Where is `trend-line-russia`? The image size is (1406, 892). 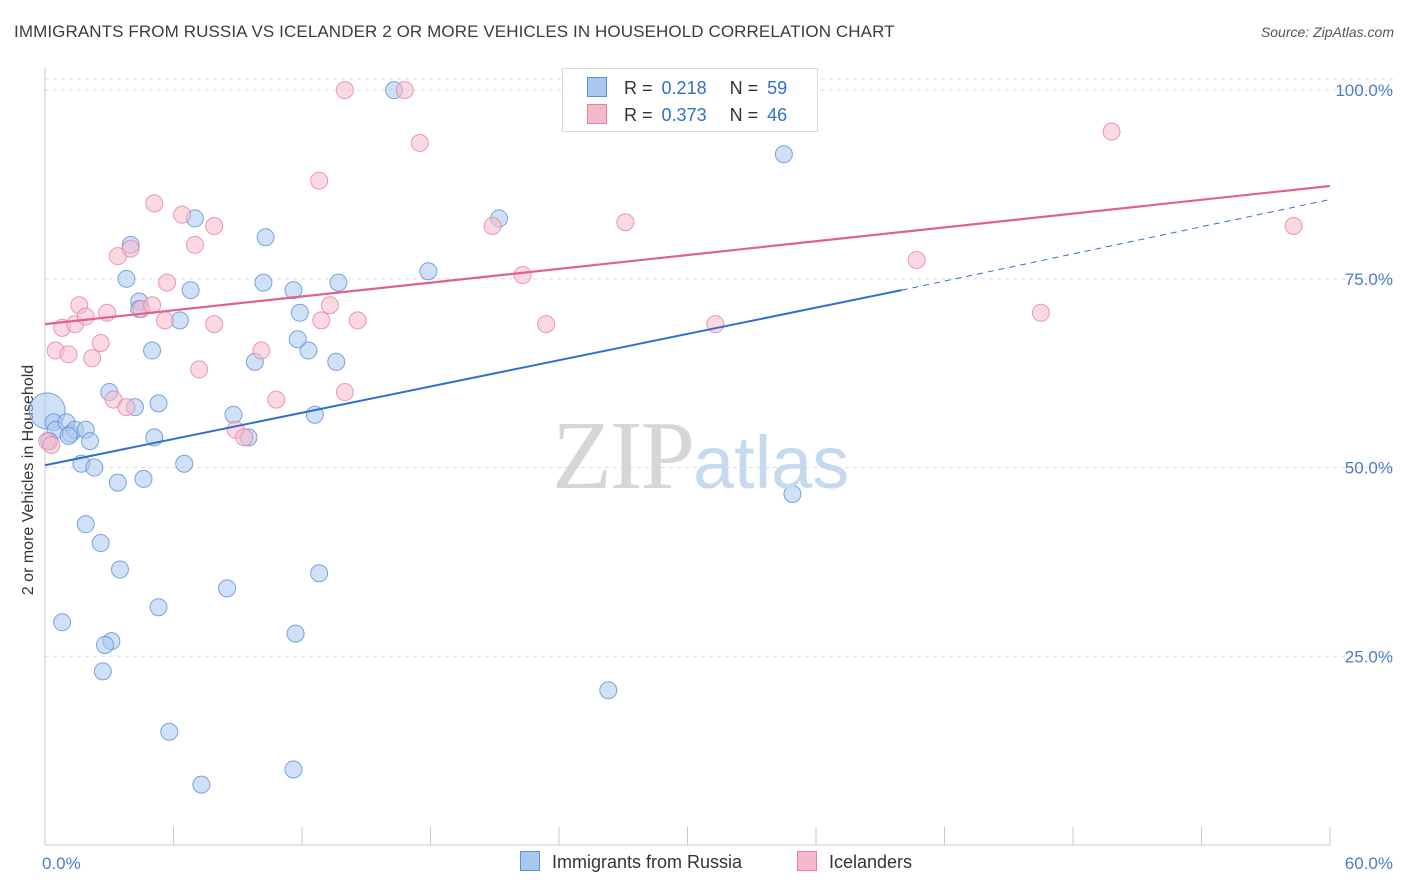
trend-line-russia is located at coordinates (473, 378).